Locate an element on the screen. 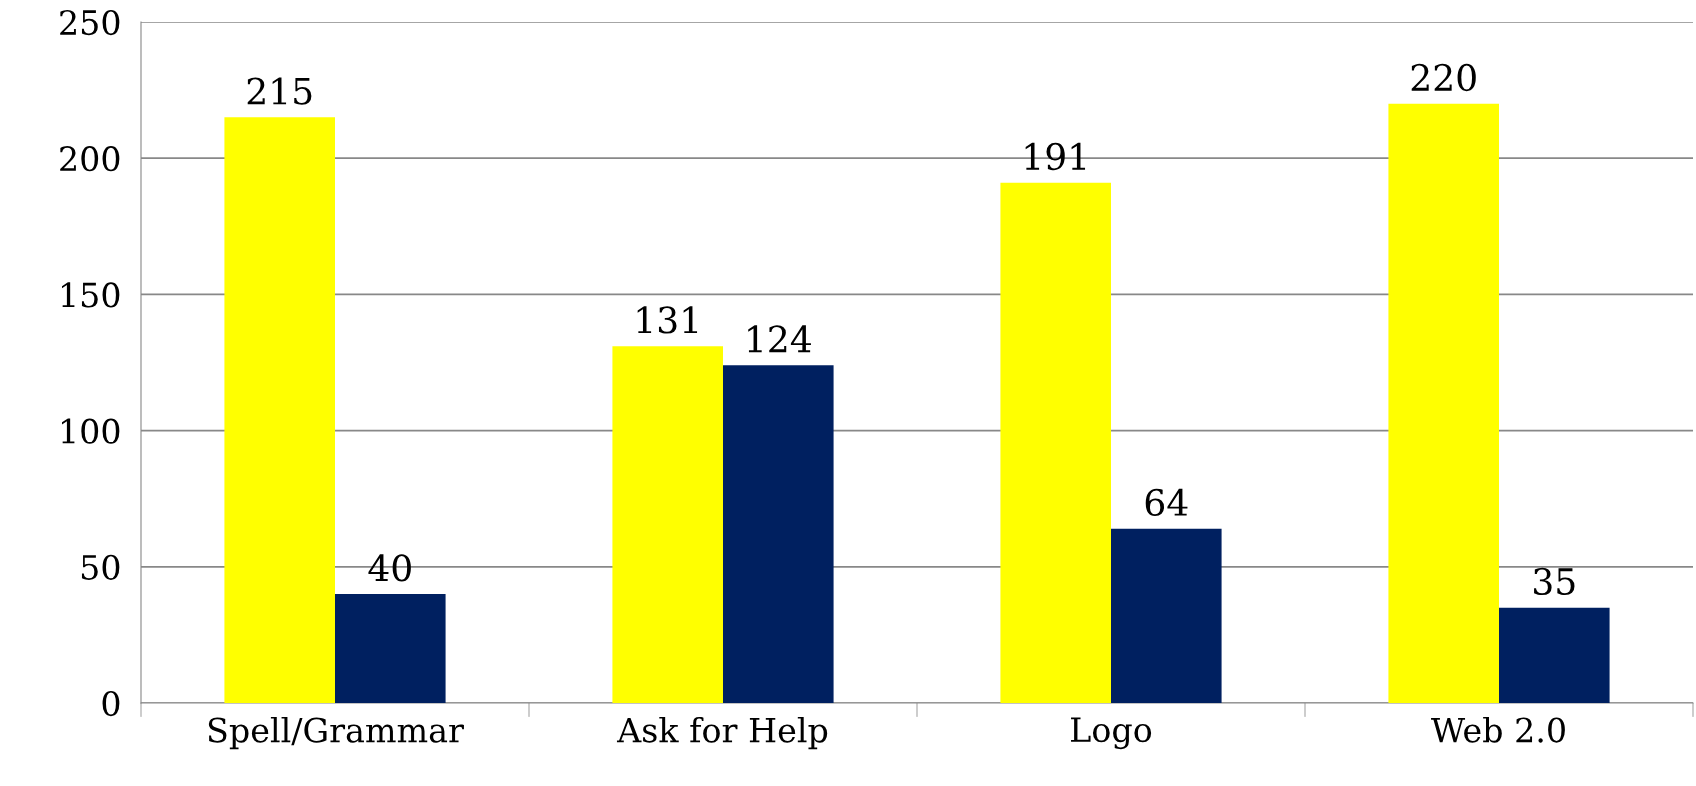 The image size is (1696, 786). y-tick-label: 100 is located at coordinates (91, 431).